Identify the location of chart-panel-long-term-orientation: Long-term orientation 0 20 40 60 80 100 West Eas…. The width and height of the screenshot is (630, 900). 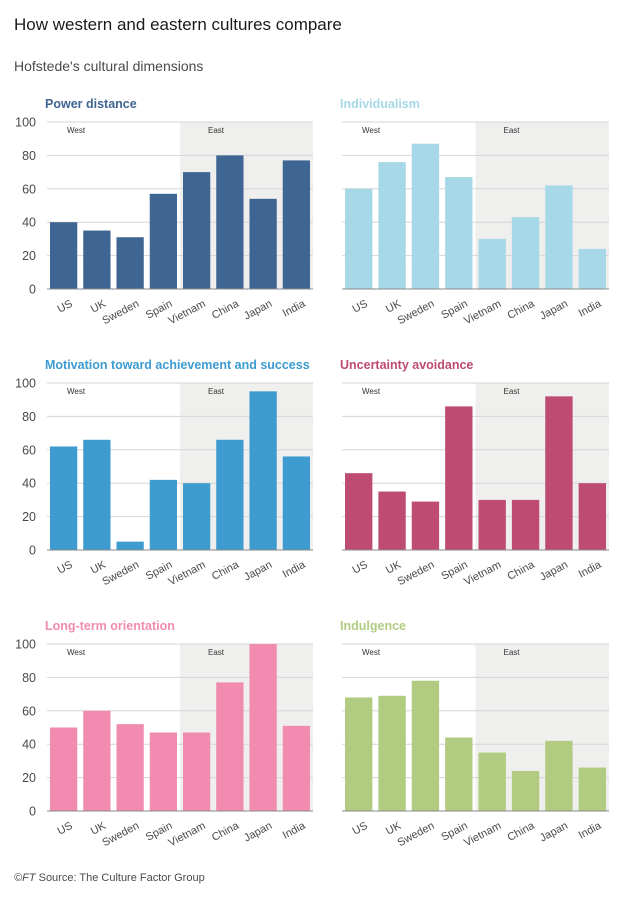
(164, 734).